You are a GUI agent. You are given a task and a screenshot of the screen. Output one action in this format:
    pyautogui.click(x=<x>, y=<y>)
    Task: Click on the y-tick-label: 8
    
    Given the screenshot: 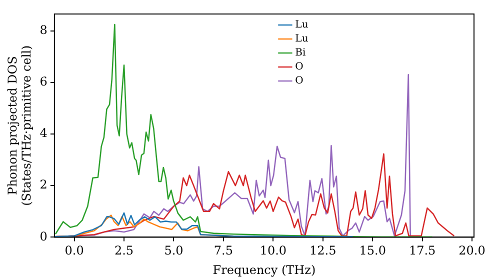 What is the action you would take?
    pyautogui.click(x=44, y=29)
    